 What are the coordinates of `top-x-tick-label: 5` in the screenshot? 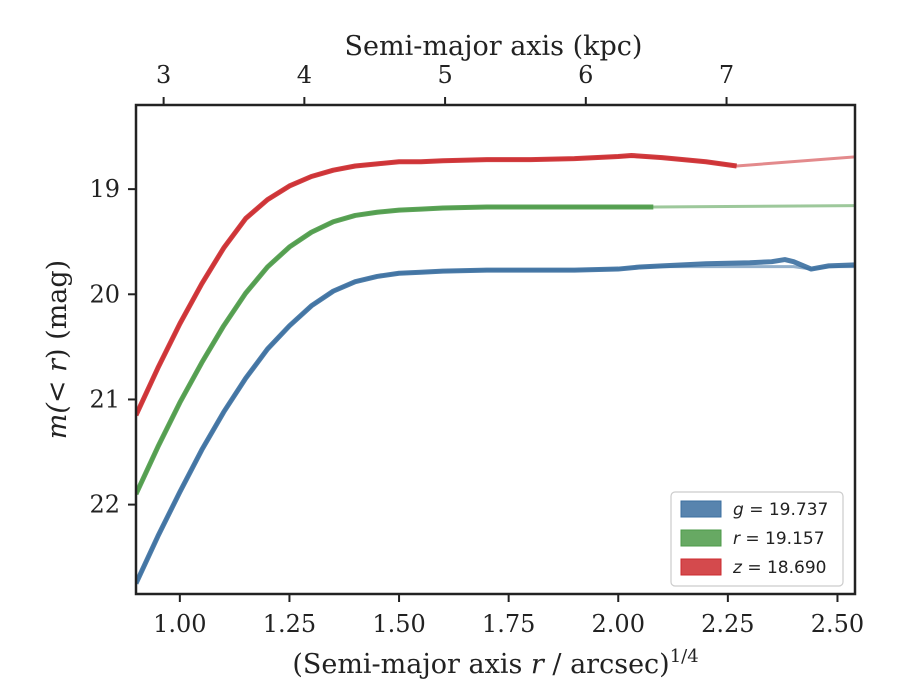 It's located at (444, 75).